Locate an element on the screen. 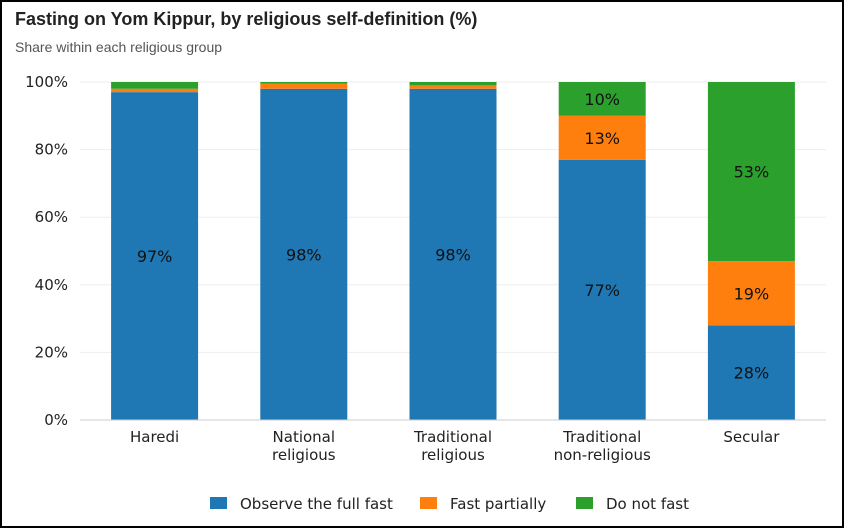  data-label: 97% is located at coordinates (155, 256).